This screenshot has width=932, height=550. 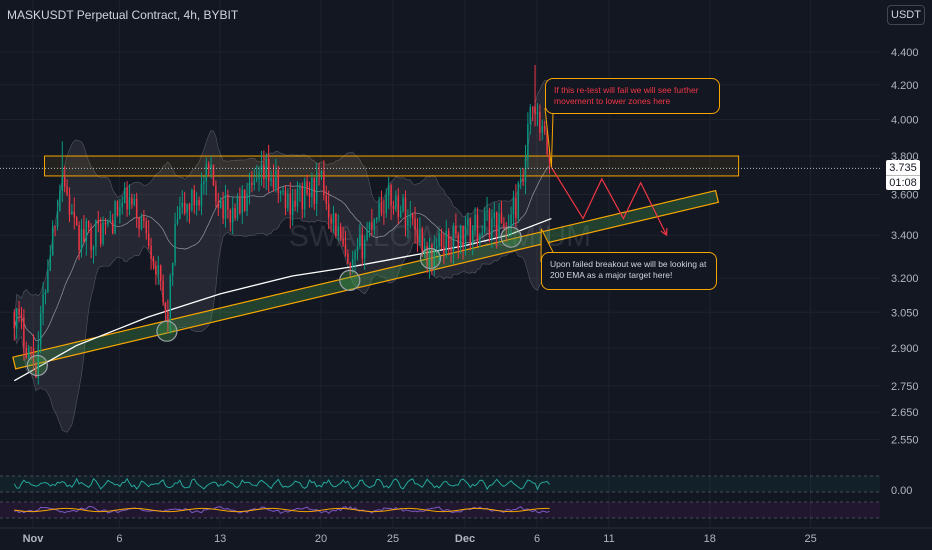 I want to click on projection-path, so click(x=609, y=202).